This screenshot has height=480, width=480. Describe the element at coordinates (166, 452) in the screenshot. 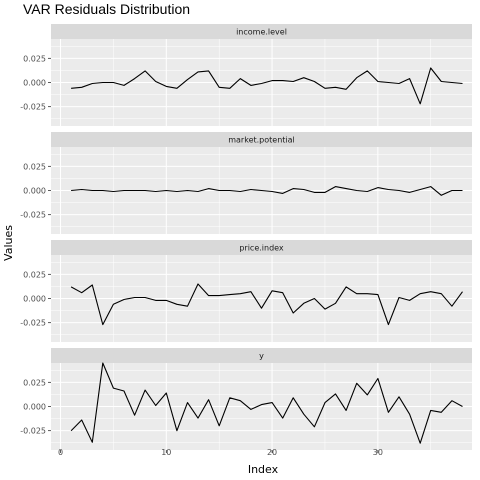

I see `x-tick-label: 10` at that location.